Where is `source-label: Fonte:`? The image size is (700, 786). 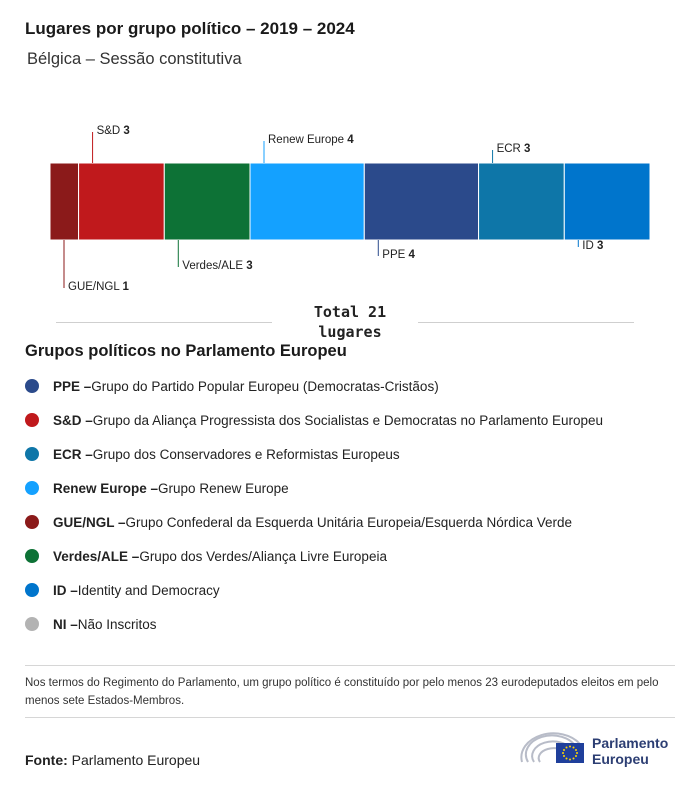
source-label: Fonte: is located at coordinates (46, 760).